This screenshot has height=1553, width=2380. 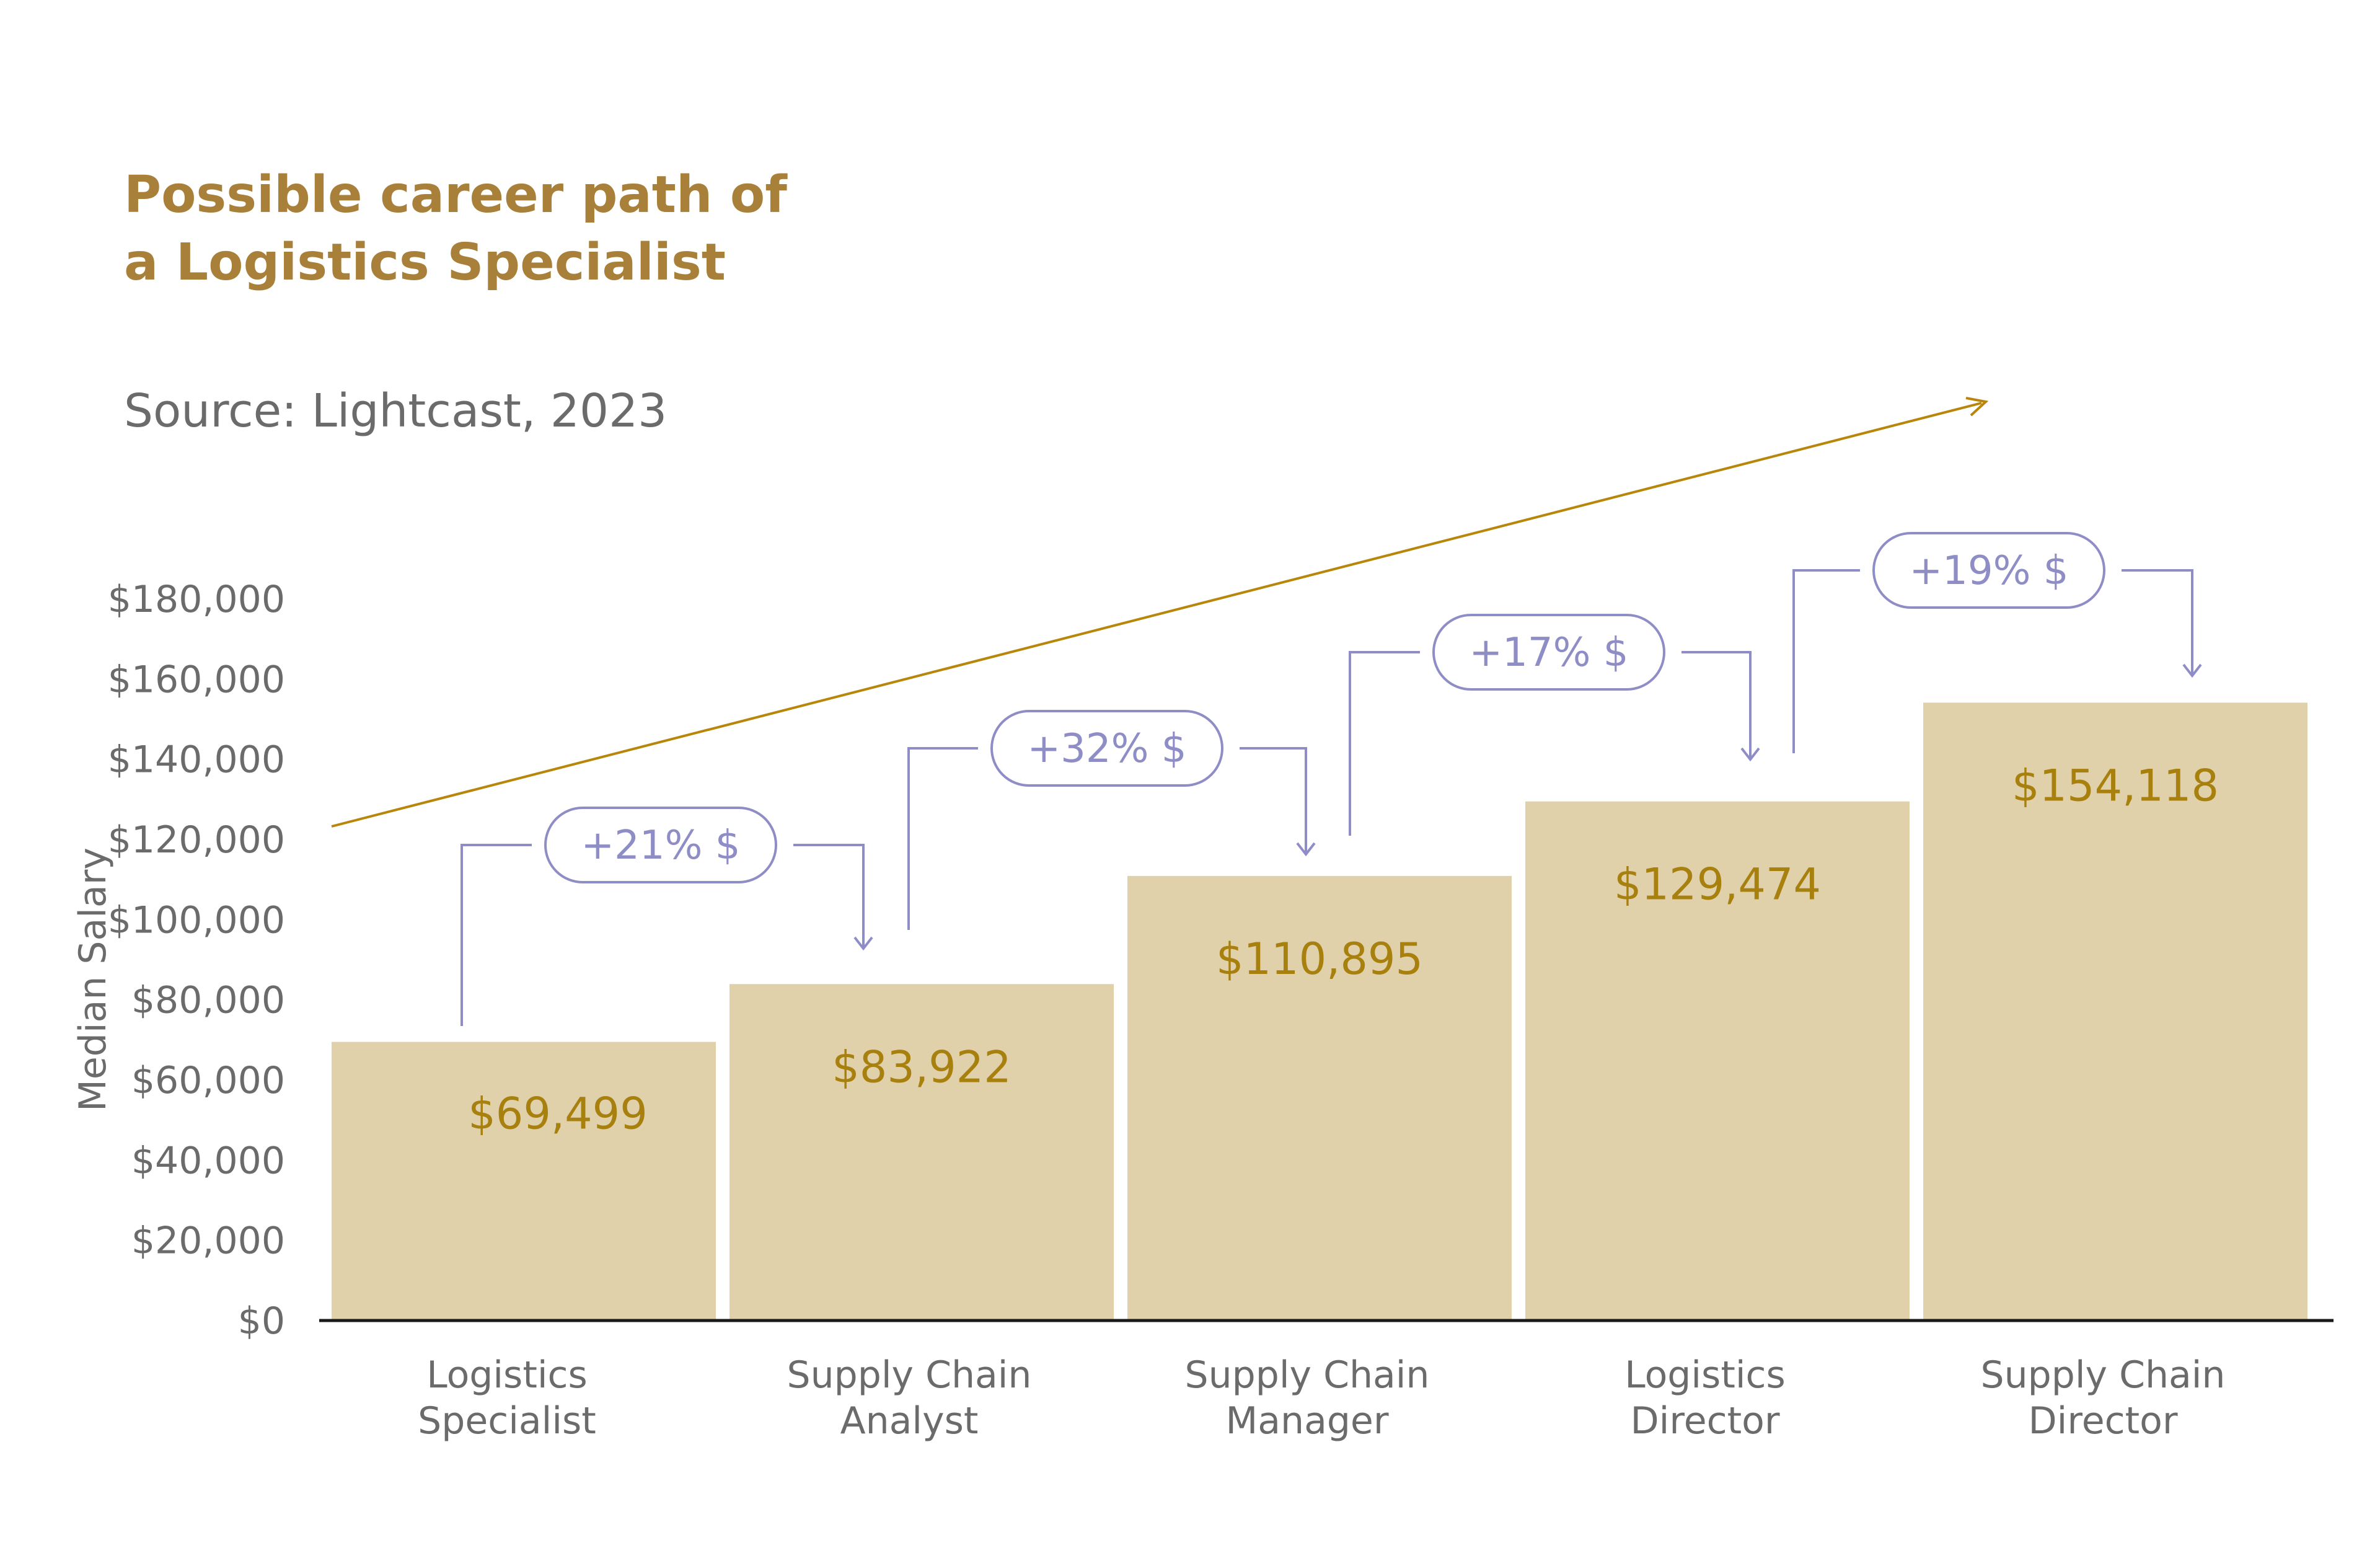 What do you see at coordinates (395, 411) in the screenshot?
I see `chart-source: Source: Lightcast, 2023` at bounding box center [395, 411].